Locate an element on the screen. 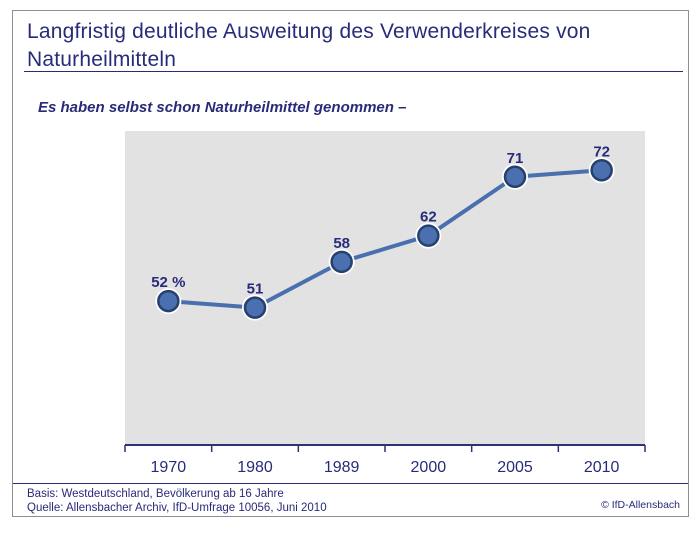  data-point-label: 71 is located at coordinates (515, 158).